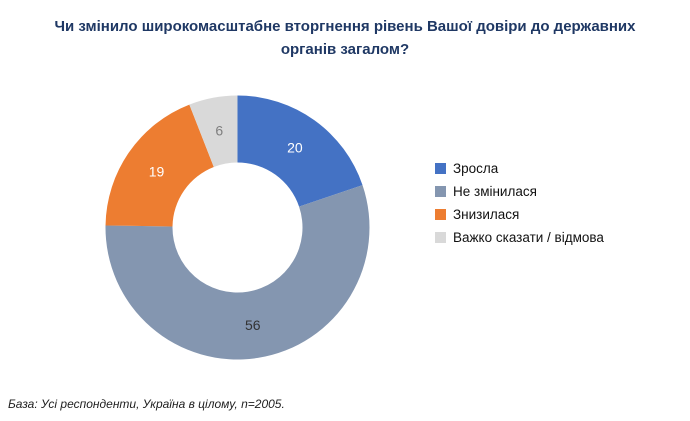  Describe the element at coordinates (519, 168) in the screenshot. I see `legend-item: Зросла` at that location.